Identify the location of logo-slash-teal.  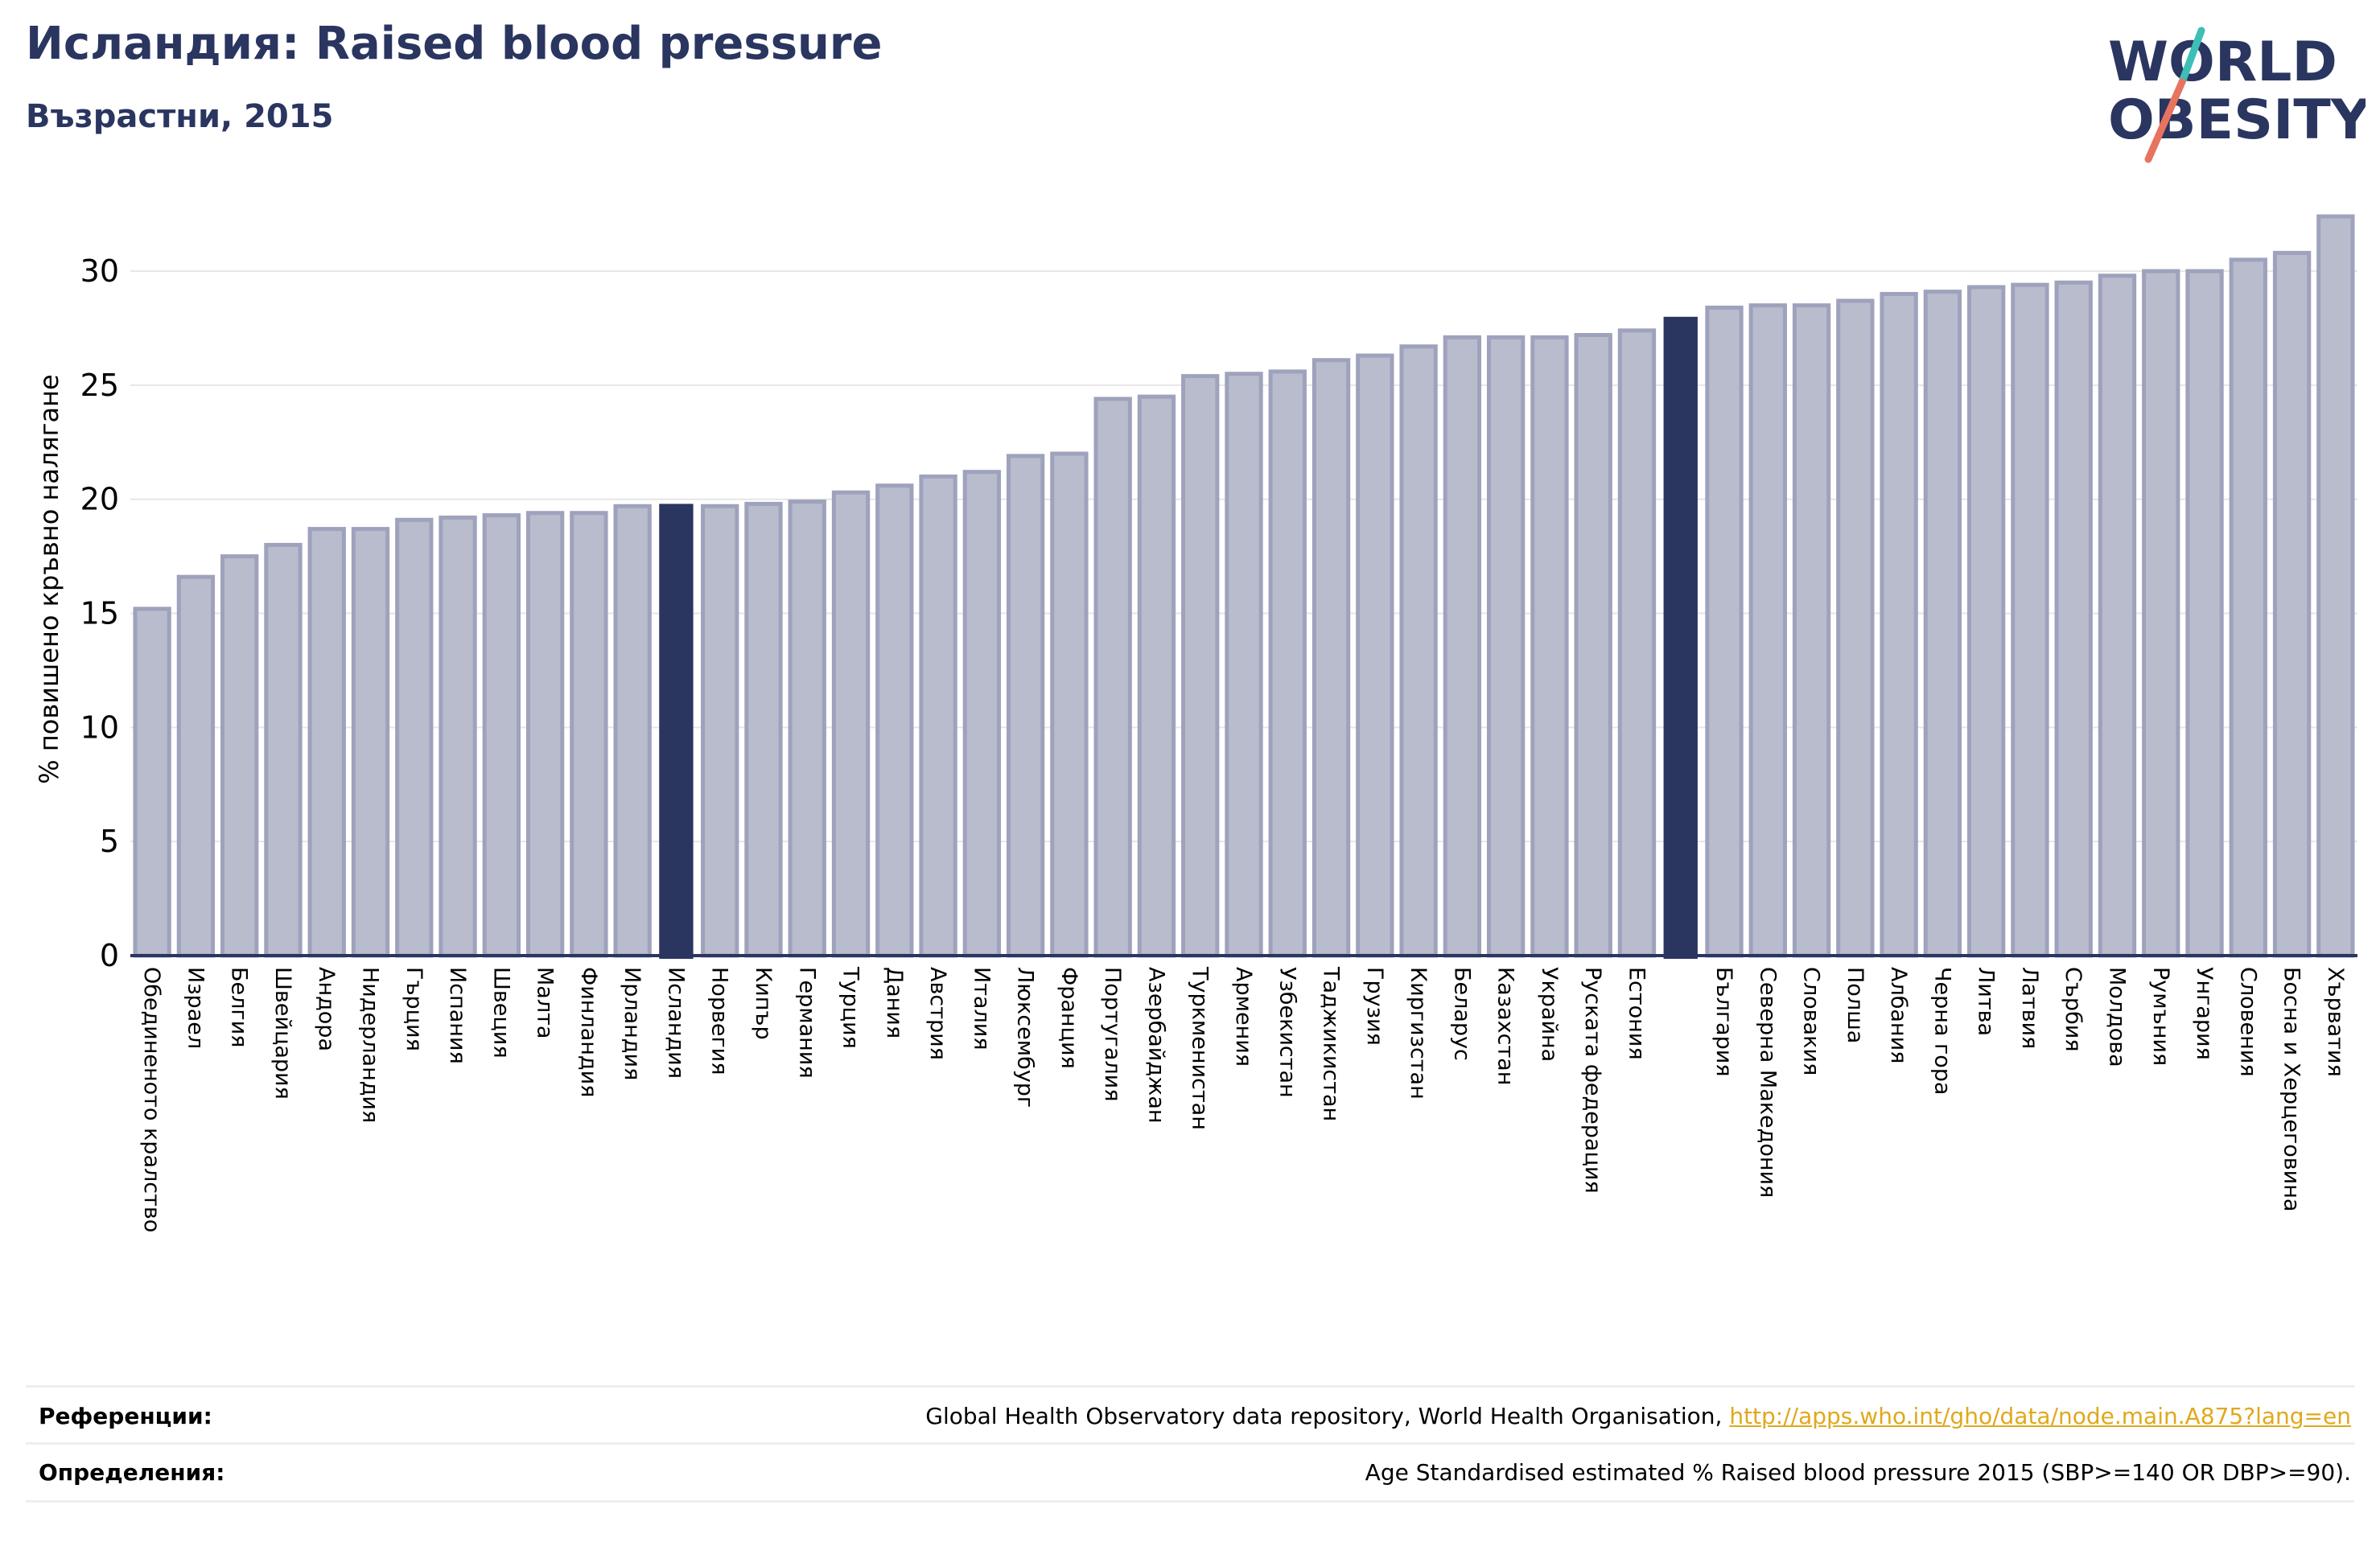
(2191, 56).